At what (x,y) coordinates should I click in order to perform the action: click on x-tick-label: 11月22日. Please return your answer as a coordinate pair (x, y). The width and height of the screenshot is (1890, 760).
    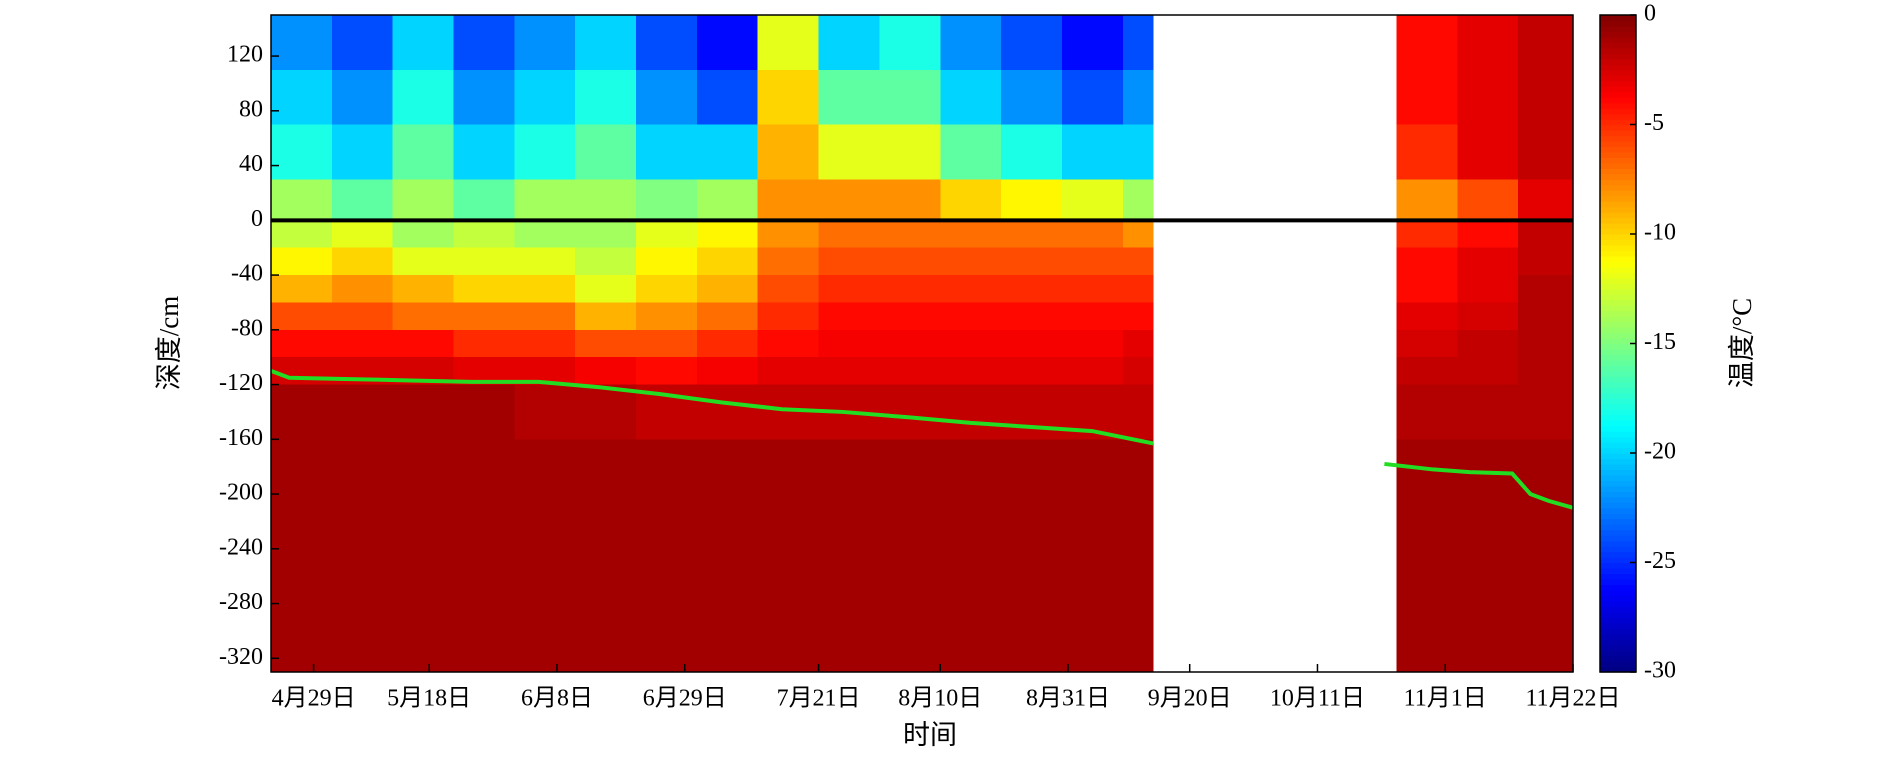
    Looking at the image, I should click on (1572, 699).